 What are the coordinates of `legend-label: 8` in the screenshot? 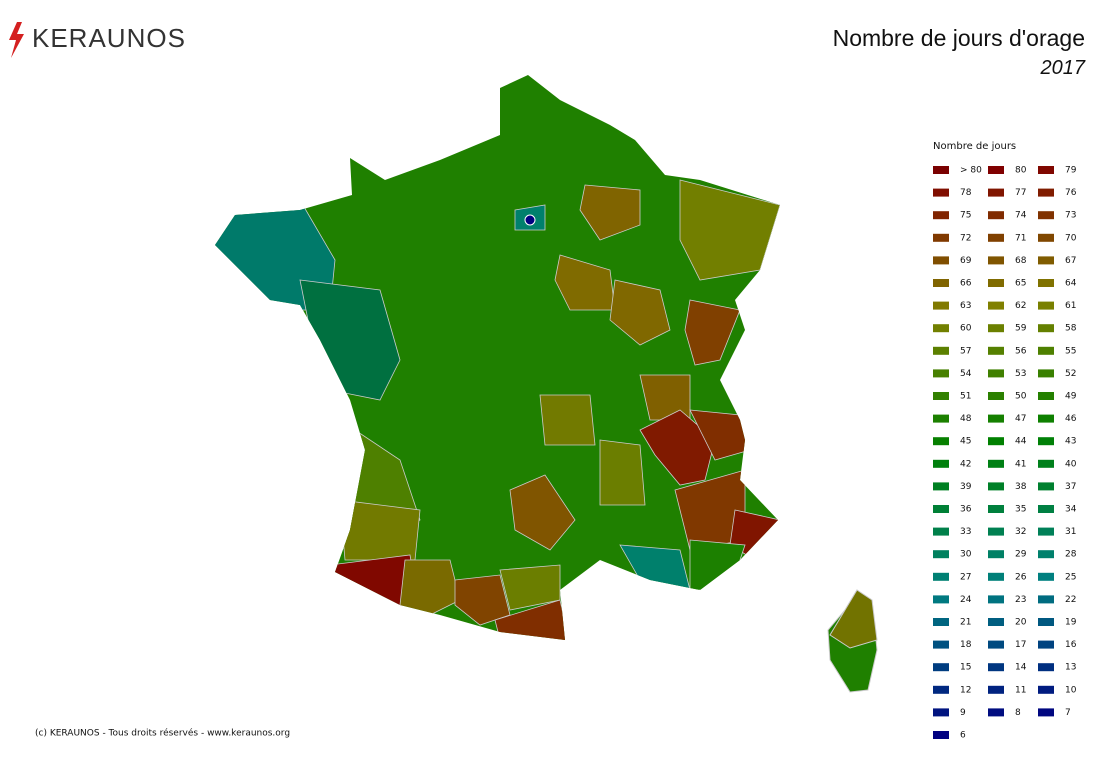 It's located at (1018, 713).